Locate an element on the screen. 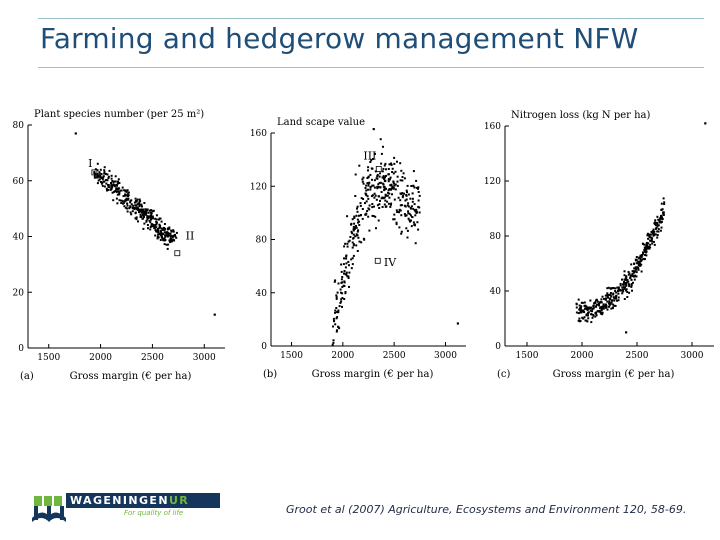 This screenshot has width=720, height=540. y-tick-label: 0 is located at coordinates (498, 347).